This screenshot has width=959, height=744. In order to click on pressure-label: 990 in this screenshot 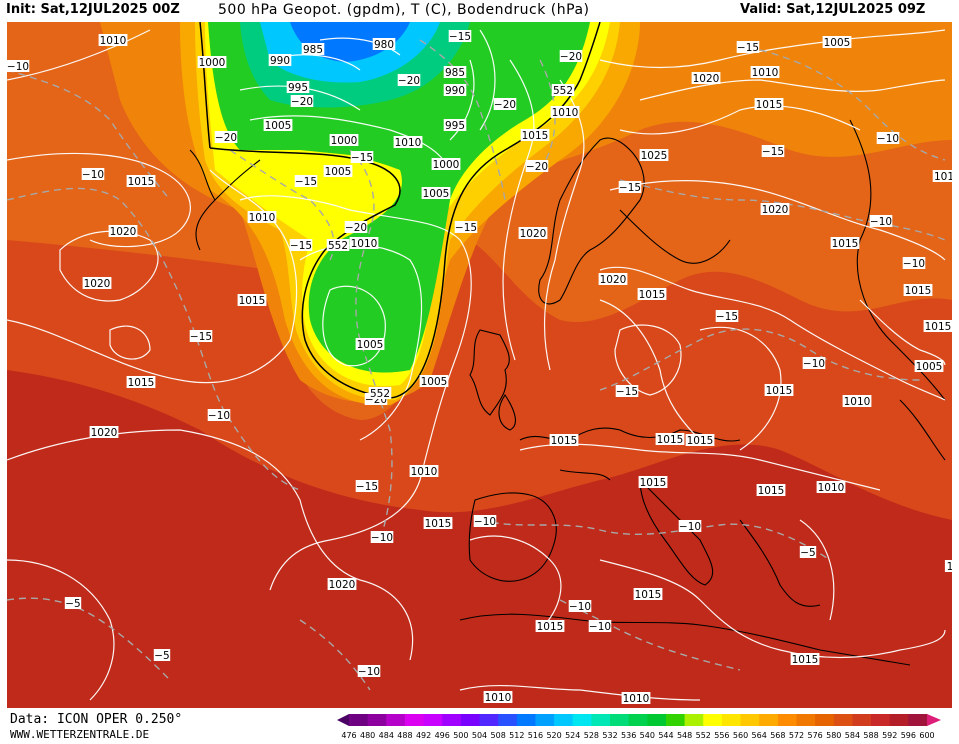, I will do `click(280, 60)`.